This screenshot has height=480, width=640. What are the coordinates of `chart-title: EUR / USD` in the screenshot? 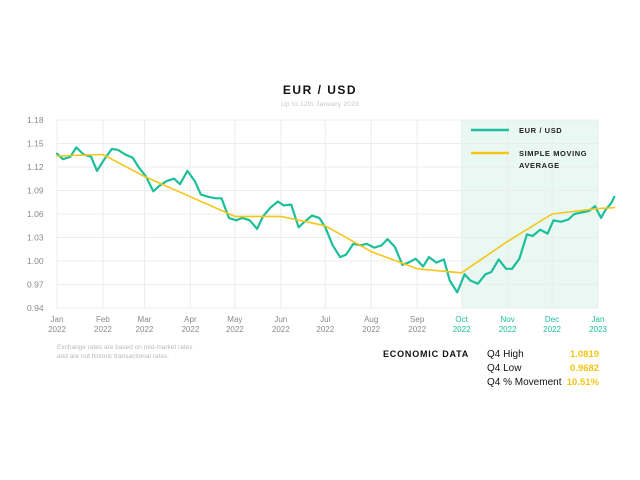 It's located at (320, 90).